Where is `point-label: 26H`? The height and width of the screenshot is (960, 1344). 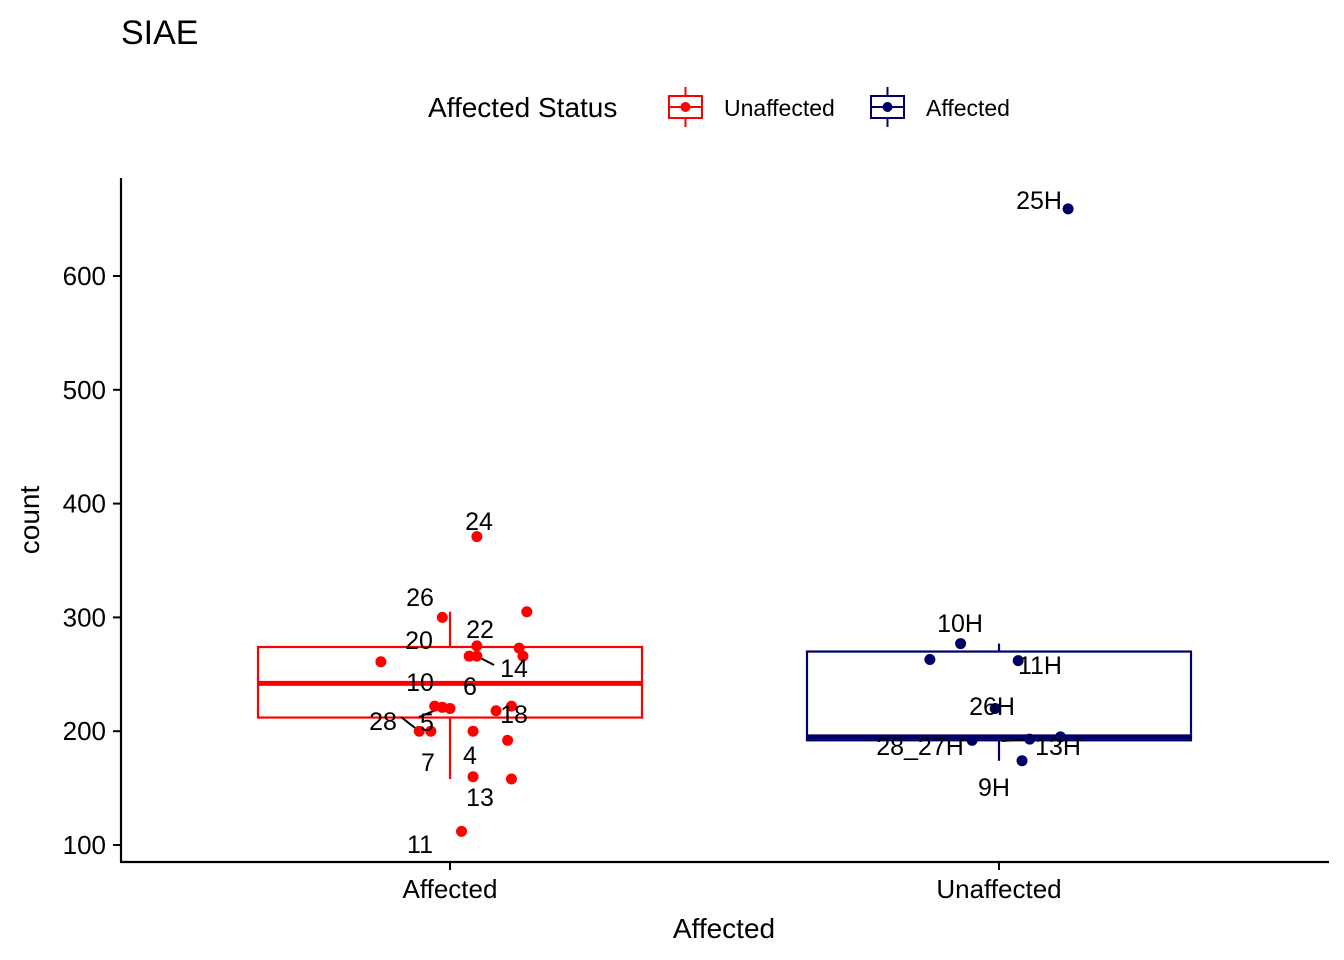
point-label: 26H is located at coordinates (992, 707).